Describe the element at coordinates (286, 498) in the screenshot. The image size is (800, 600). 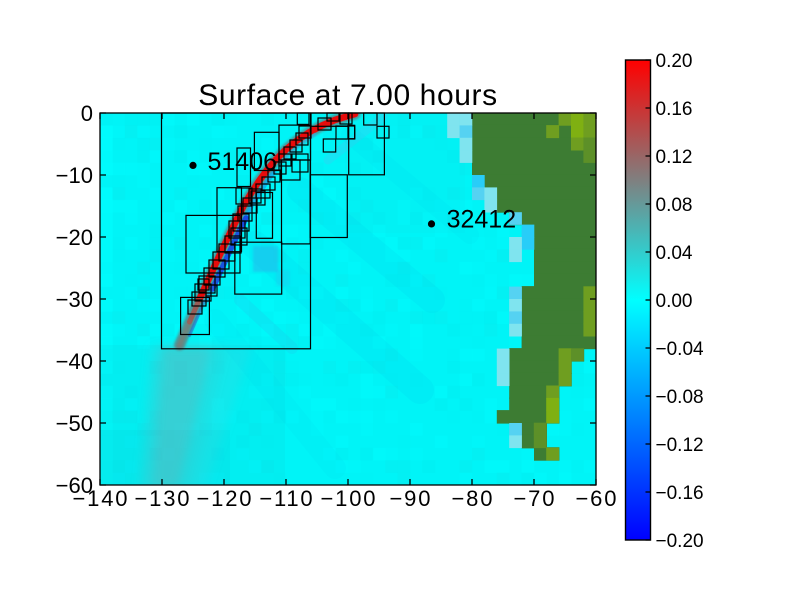
I see `svg-text: −110` at that location.